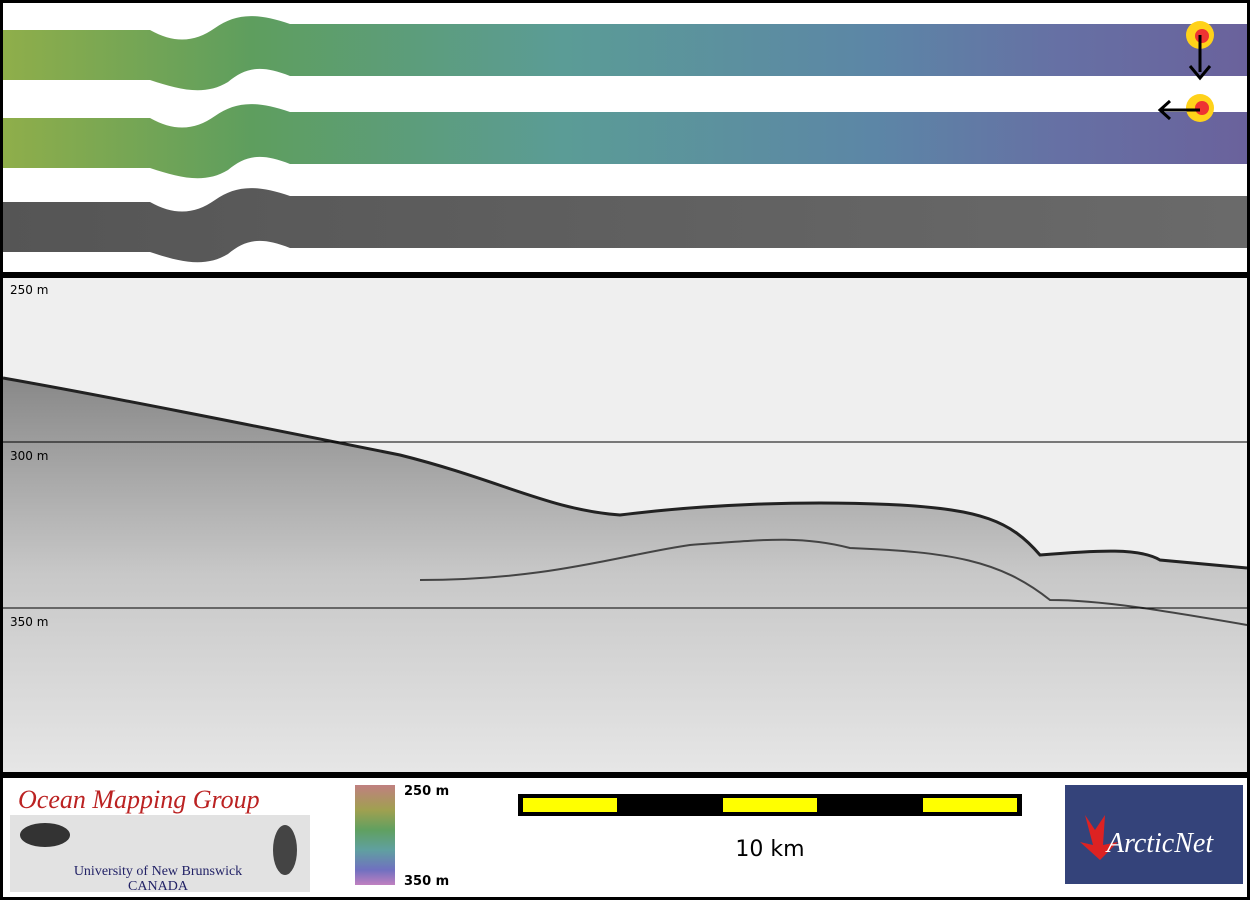 This screenshot has height=900, width=1250. I want to click on colorbar-label: 250 m, so click(426, 791).